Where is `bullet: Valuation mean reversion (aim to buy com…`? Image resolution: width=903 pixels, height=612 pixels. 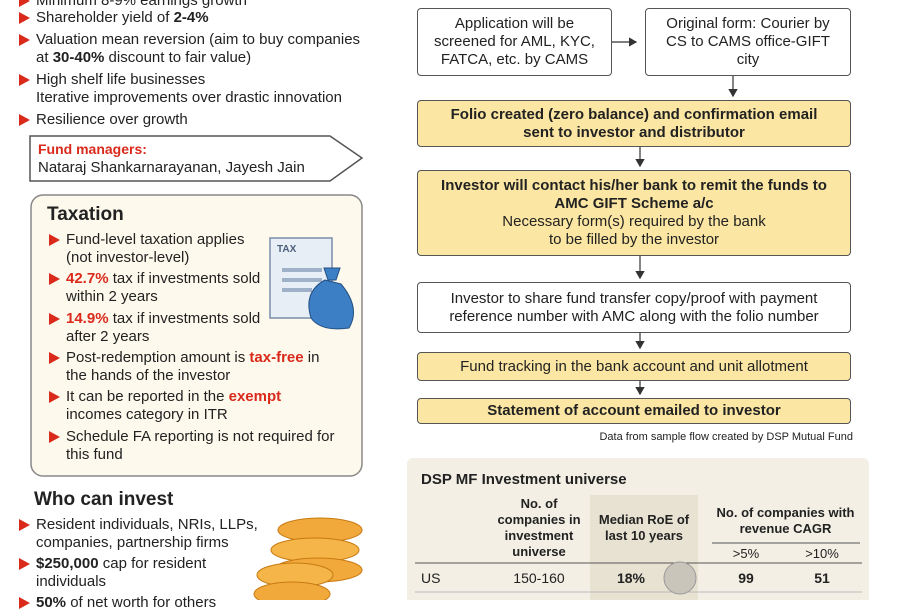
bullet: Valuation mean reversion (aim to buy com… is located at coordinates (197, 49).